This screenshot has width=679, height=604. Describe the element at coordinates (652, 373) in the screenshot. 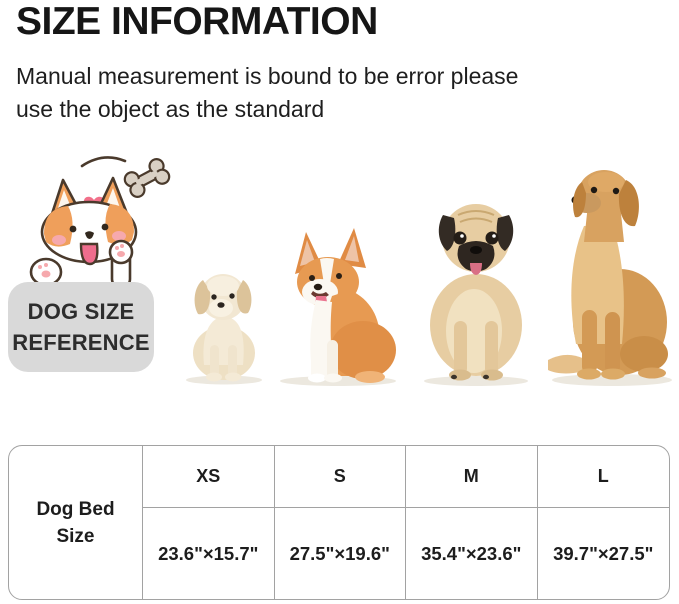

I see `golden-rear-paw` at that location.